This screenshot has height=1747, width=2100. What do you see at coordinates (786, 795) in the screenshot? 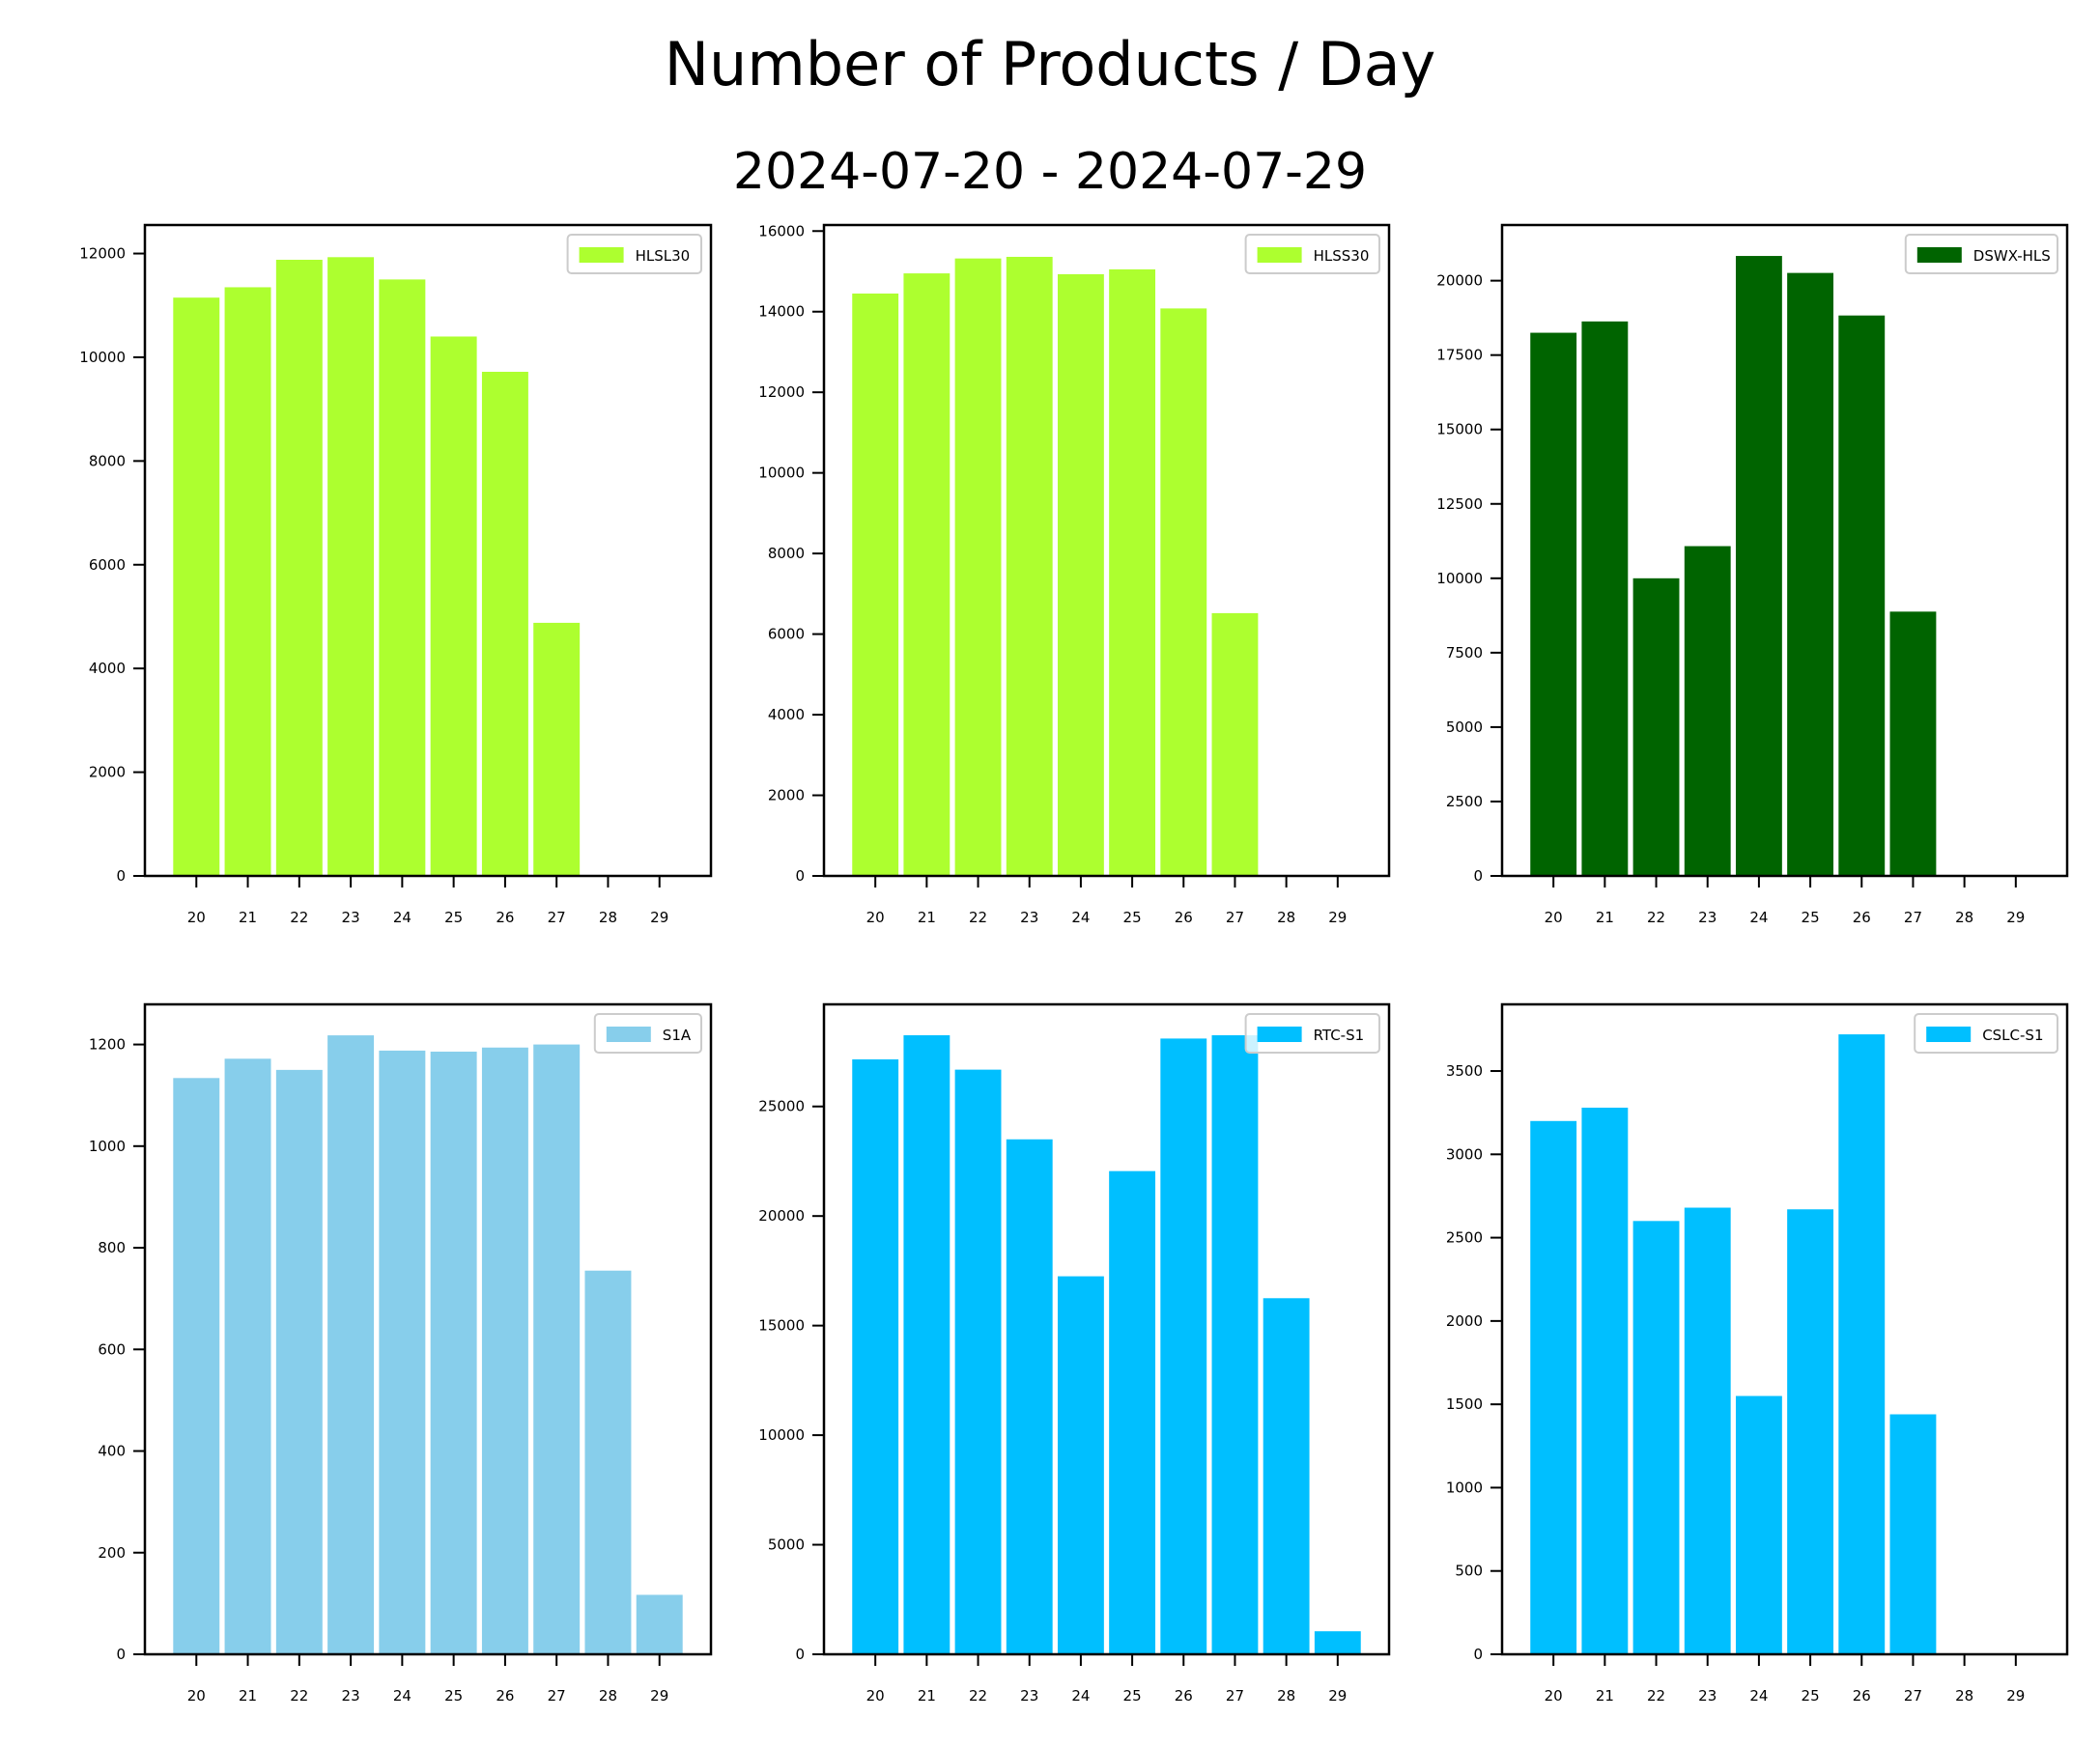
I see `y-tick-label: 2000` at bounding box center [786, 795].